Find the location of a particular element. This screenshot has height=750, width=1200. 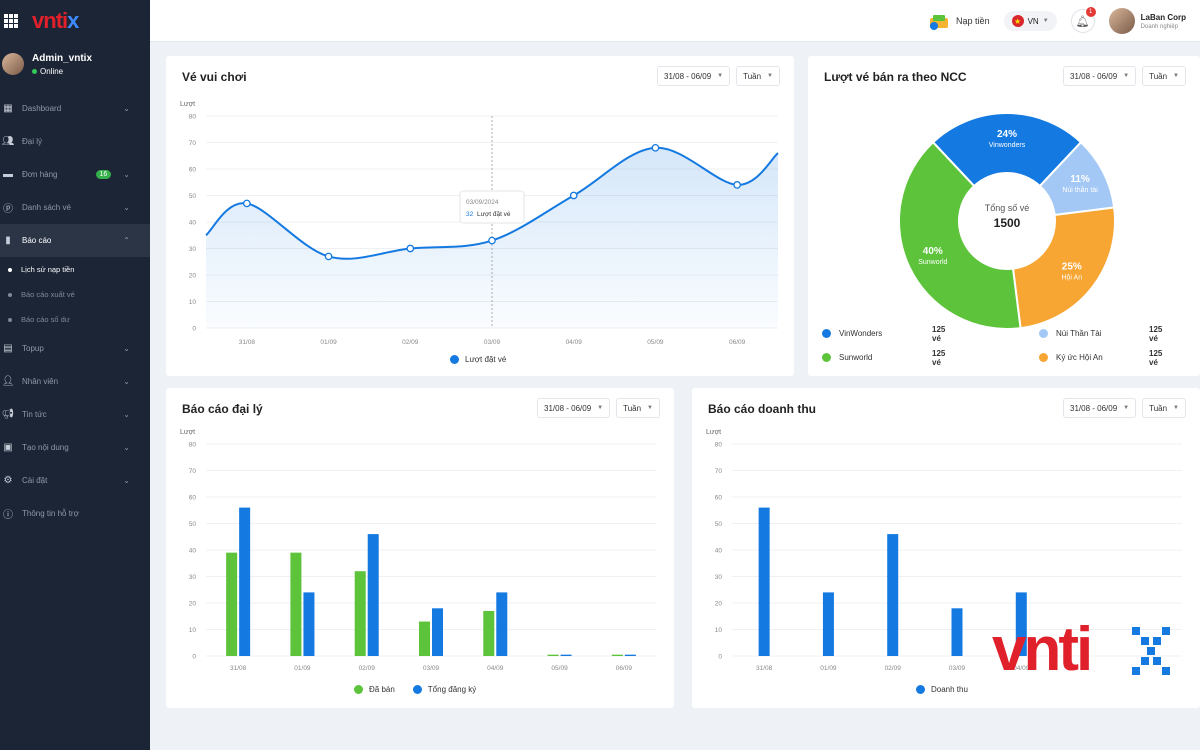

chevron-down-icon: ▼ is located at coordinates (600, 408).